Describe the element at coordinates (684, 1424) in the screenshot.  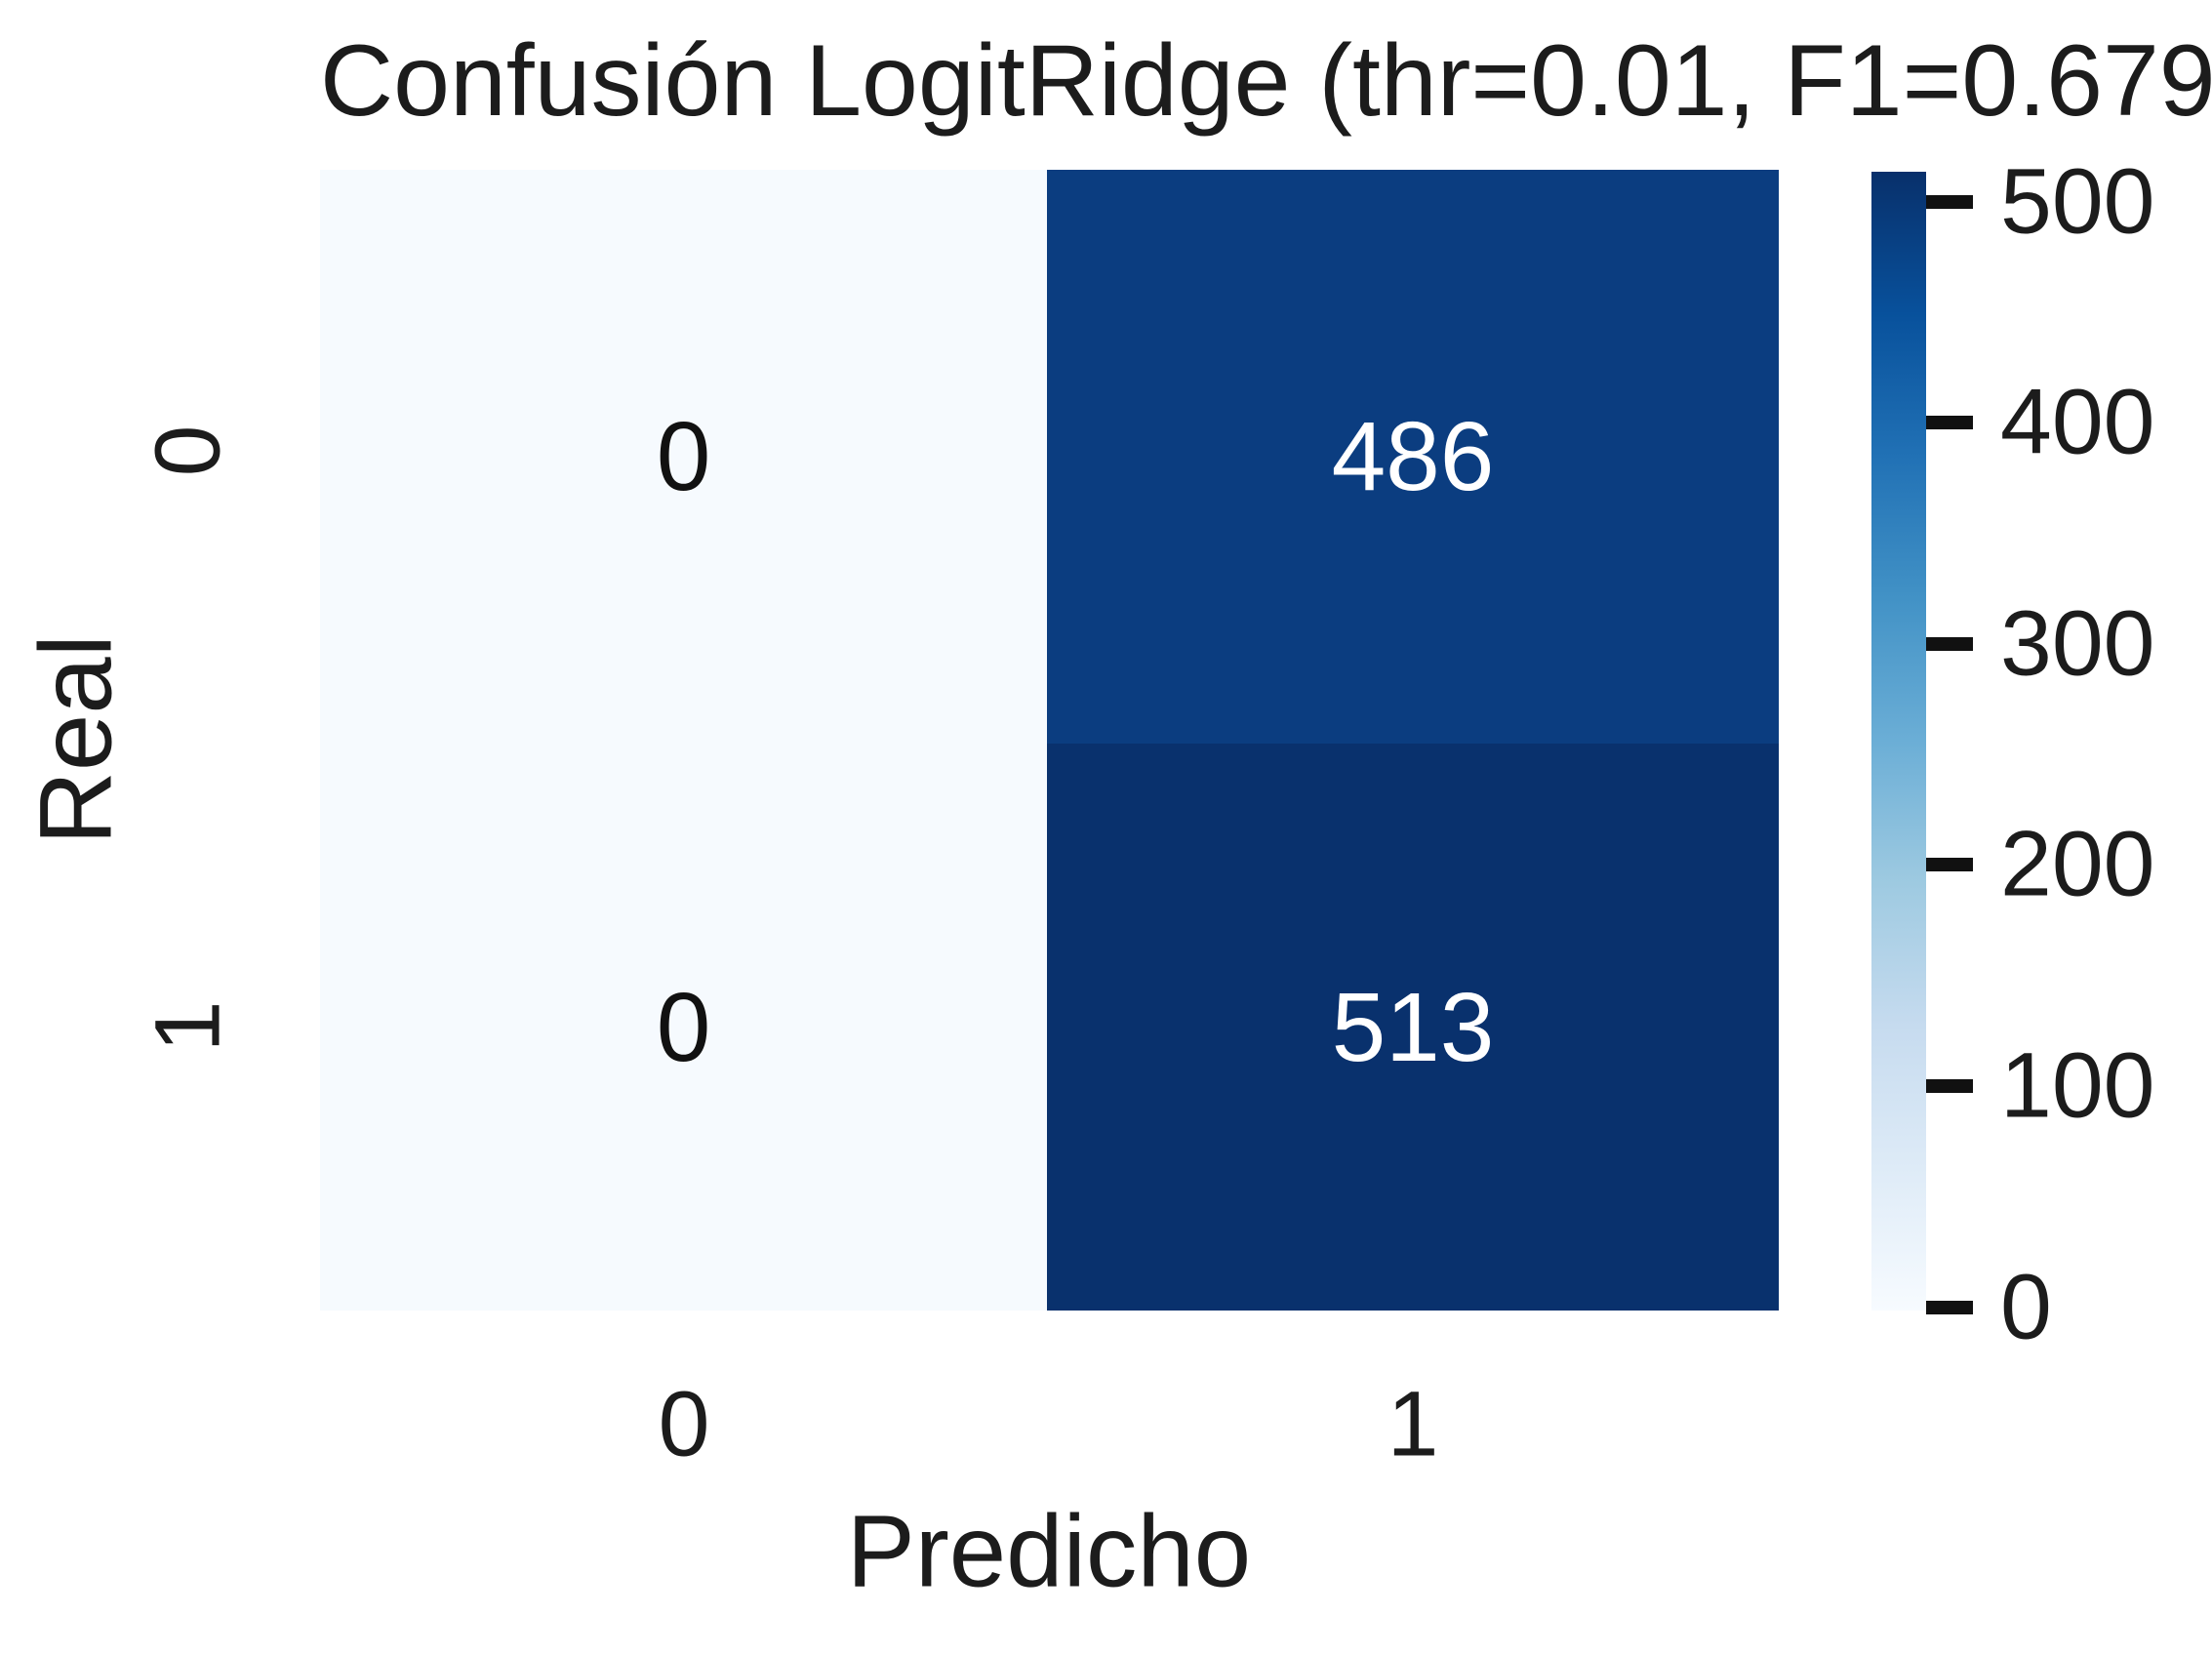
I see `x-tick-label-0: 0` at that location.